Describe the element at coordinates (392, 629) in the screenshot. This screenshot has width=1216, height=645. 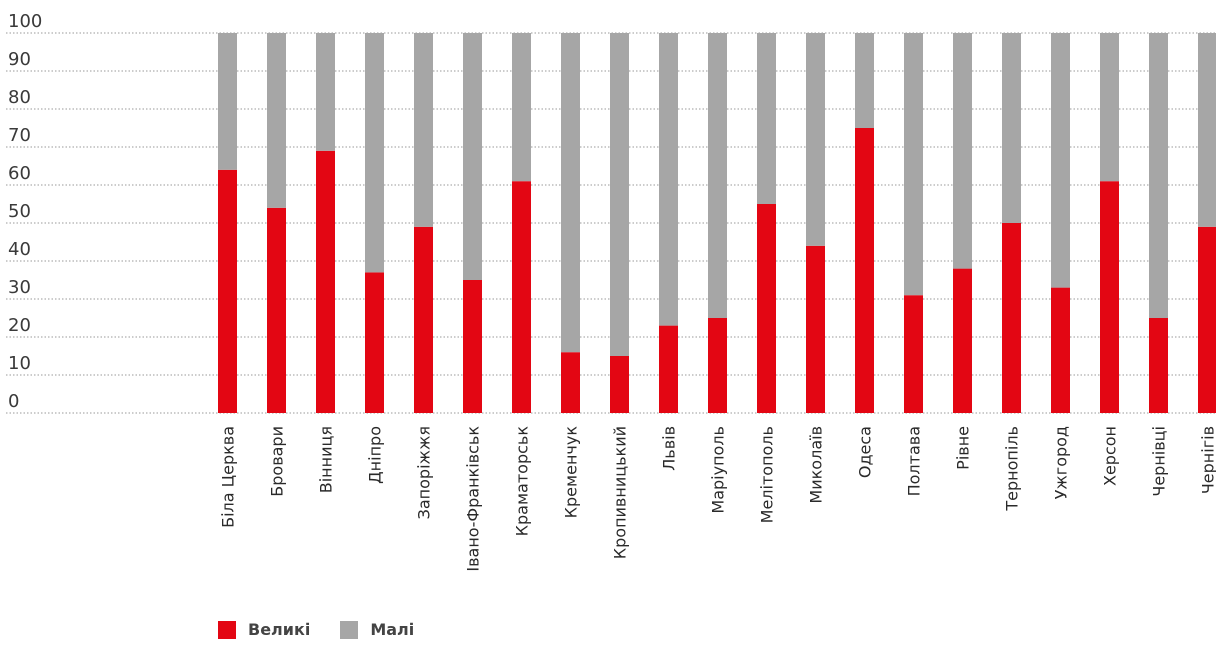
I see `legend-label-small: Малі` at that location.